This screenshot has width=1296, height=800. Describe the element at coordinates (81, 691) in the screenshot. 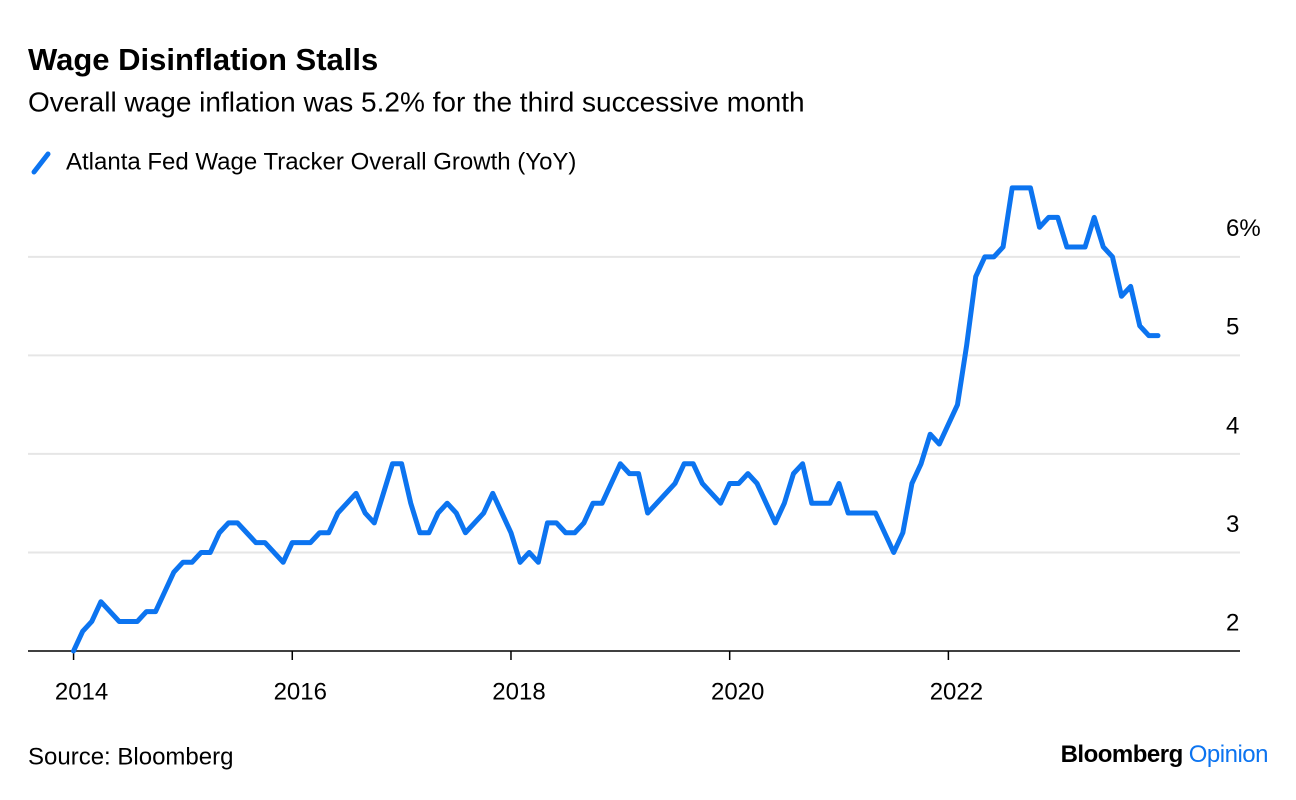

I see `x-tick-label: 2014` at that location.